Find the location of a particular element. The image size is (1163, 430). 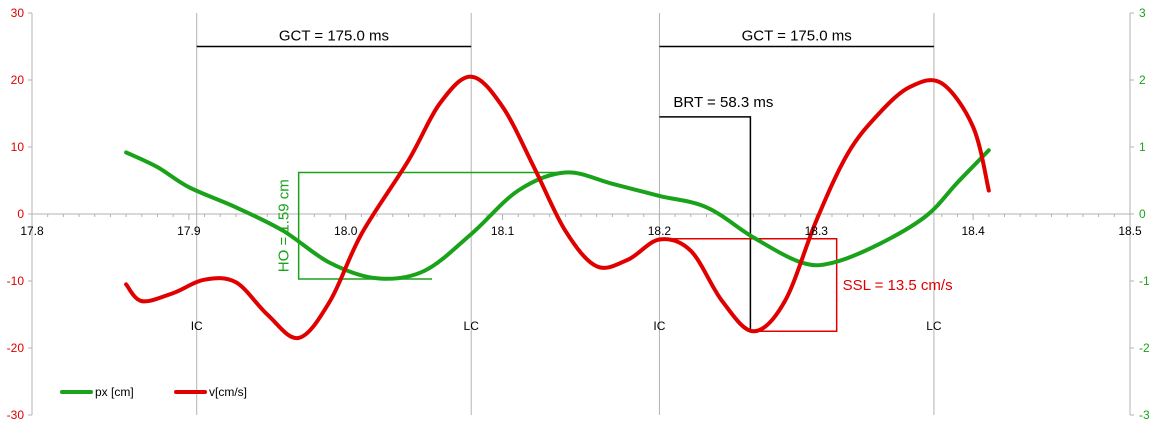

ho-bracket is located at coordinates (431, 225).